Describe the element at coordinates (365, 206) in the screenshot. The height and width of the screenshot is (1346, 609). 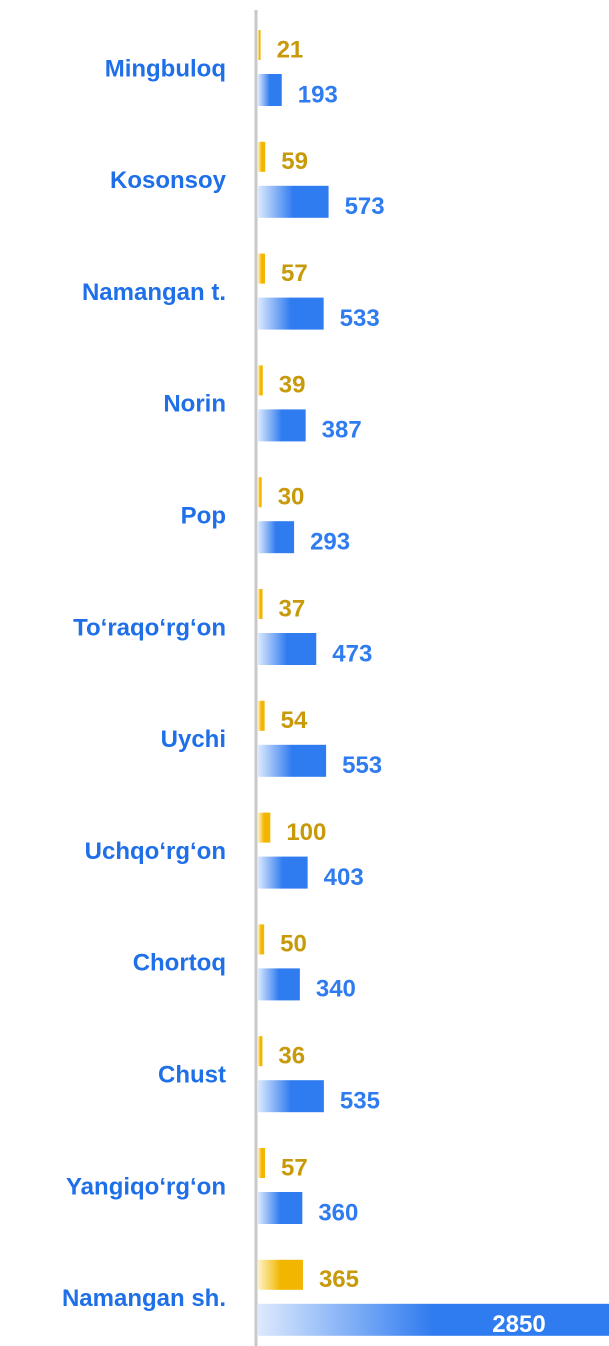
I see `value-label: 573` at that location.